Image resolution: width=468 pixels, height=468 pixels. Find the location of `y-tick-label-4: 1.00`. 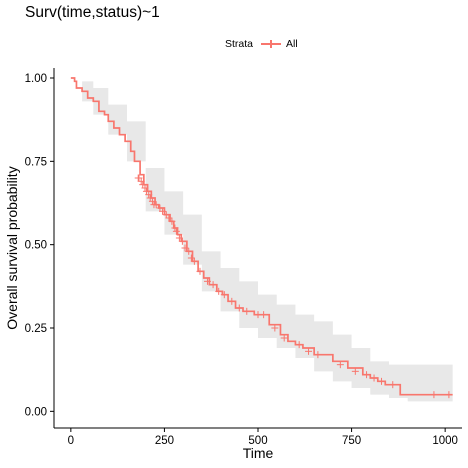

y-tick-label-4: 1.00 is located at coordinates (36, 79).